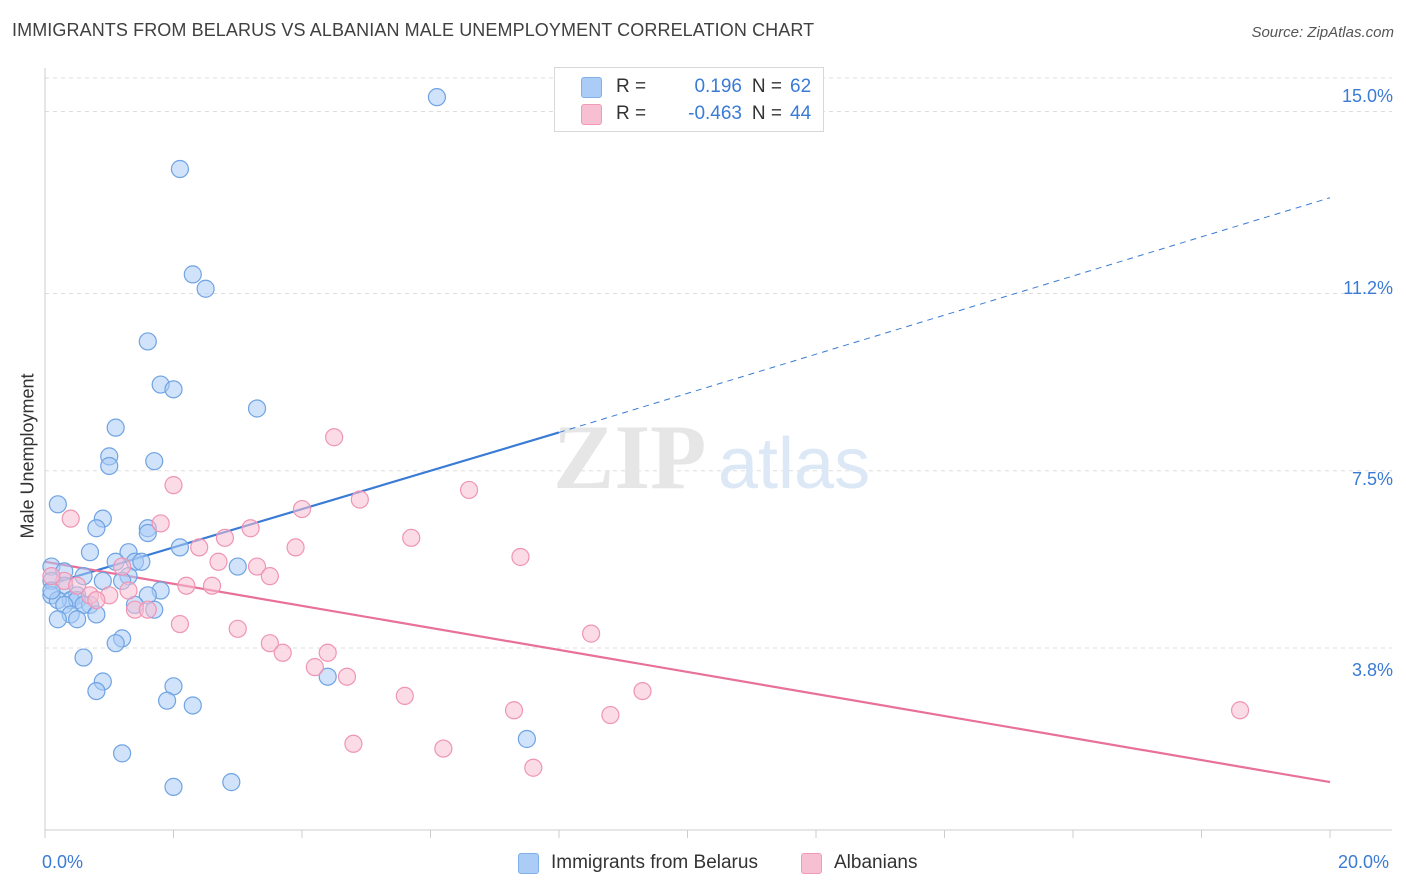  I want to click on legend-r-value: -0.463, so click(715, 113).